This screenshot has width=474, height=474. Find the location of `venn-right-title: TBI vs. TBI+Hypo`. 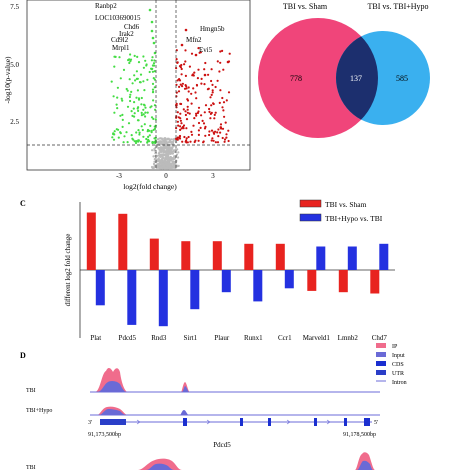

venn-right-title: TBI vs. TBI+Hypo is located at coordinates (397, 6).